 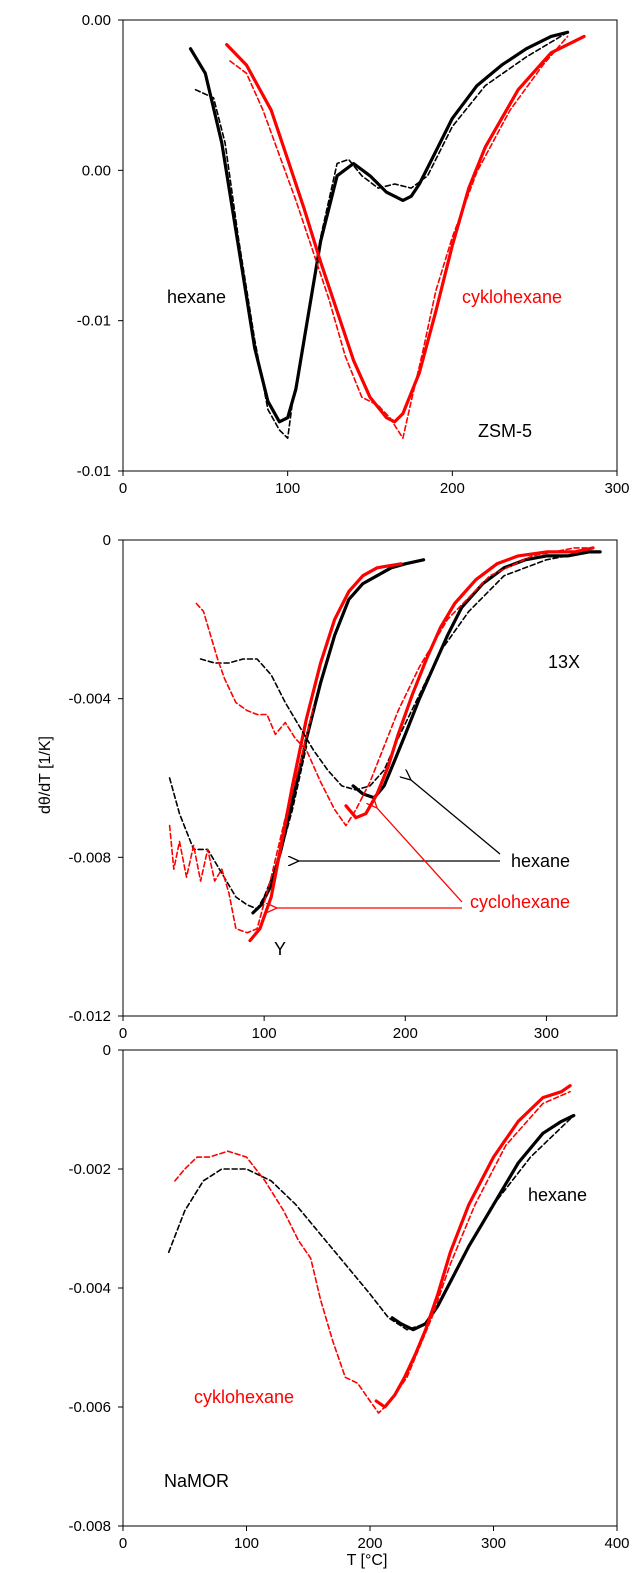 What do you see at coordinates (616, 1543) in the screenshot?
I see `x-tick-label-namor: 400` at bounding box center [616, 1543].